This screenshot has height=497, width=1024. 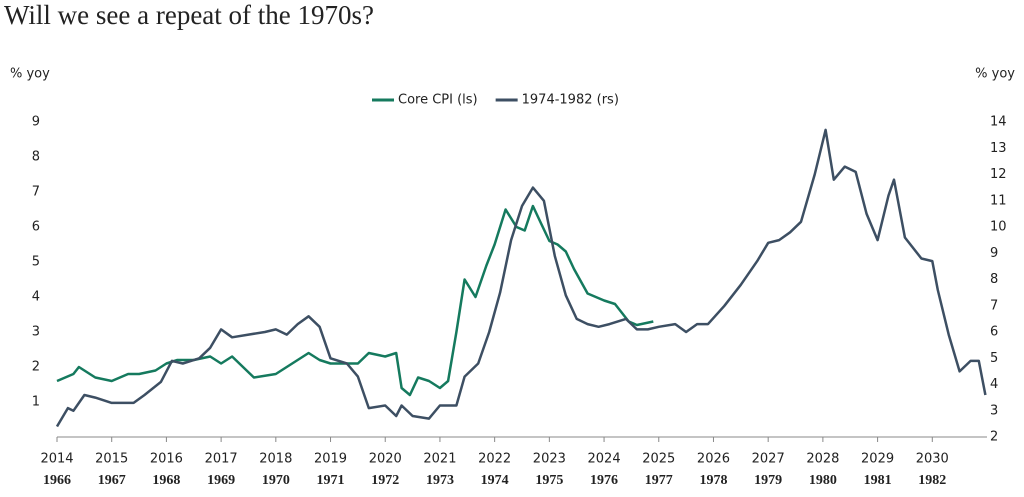 What do you see at coordinates (998, 227) in the screenshot?
I see `y2-tick-label: 10` at bounding box center [998, 227].